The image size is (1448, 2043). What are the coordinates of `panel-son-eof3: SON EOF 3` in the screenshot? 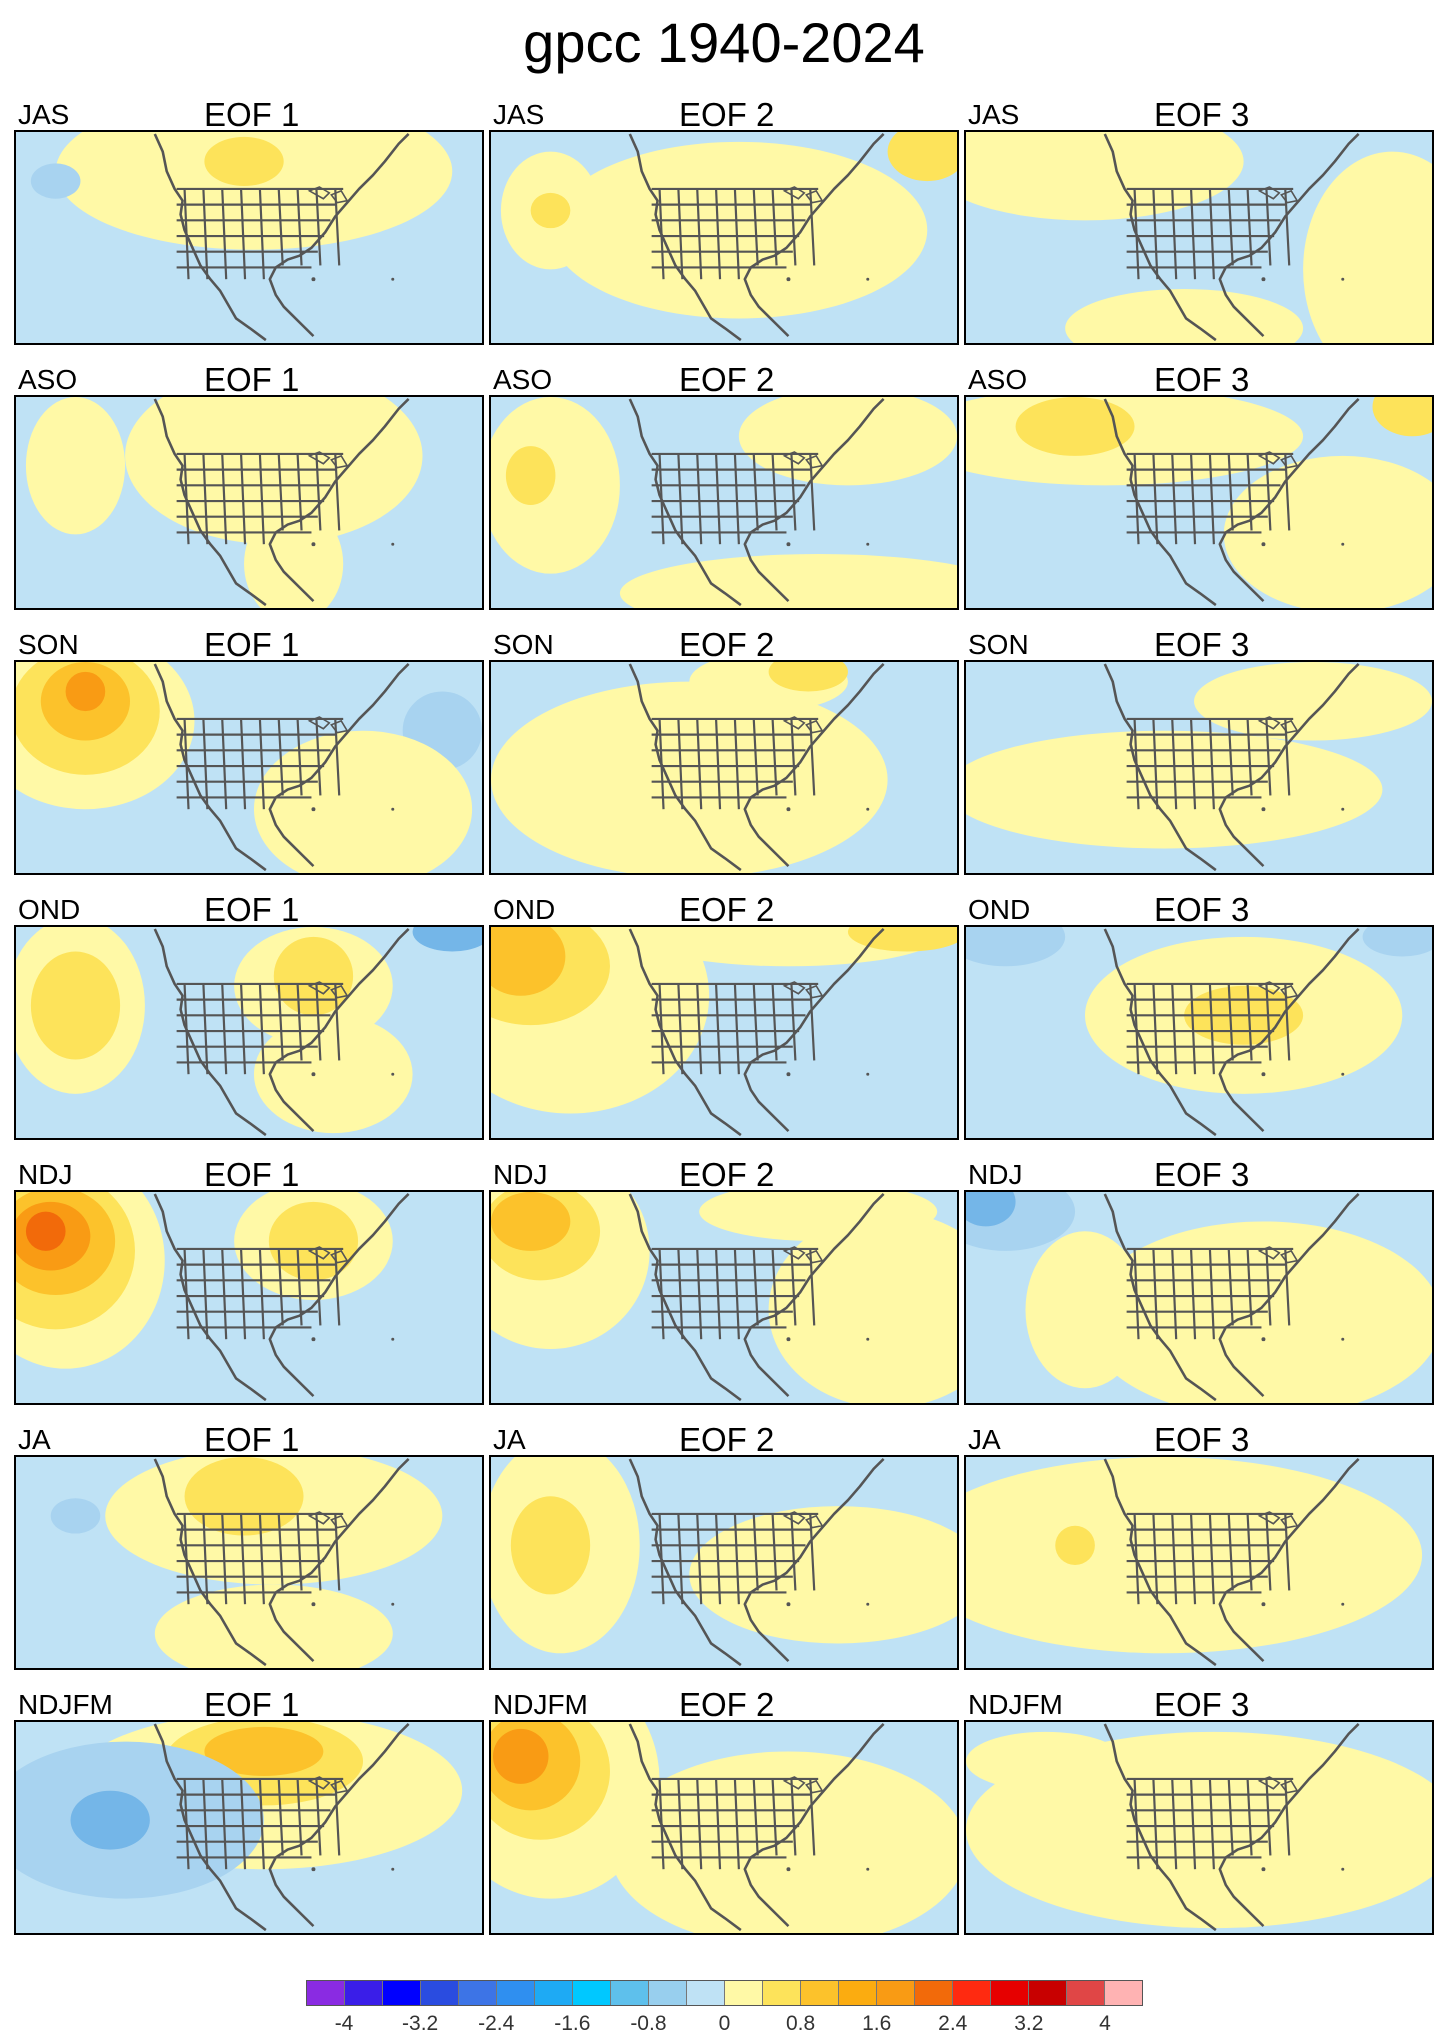 It's located at (1200, 751).